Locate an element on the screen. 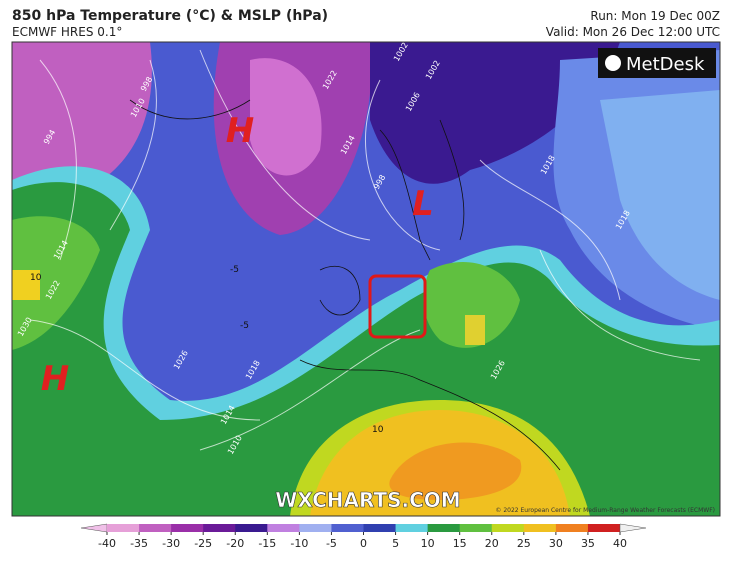 The image size is (732, 564). colorbar-tick-label: 20 is located at coordinates (492, 543).